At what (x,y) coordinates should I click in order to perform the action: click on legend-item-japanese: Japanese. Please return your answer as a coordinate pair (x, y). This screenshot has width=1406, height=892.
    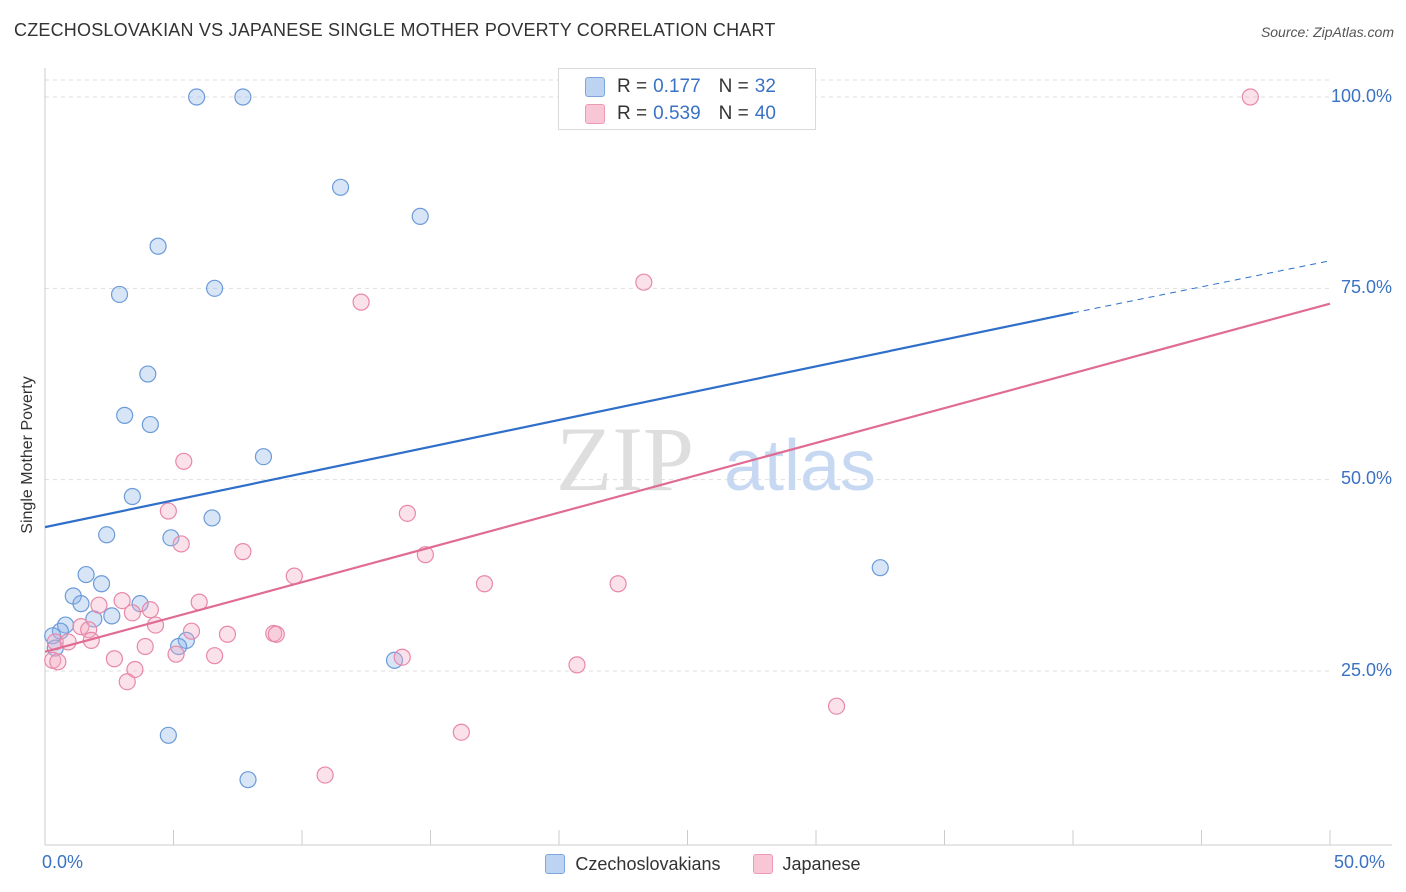
    Looking at the image, I should click on (806, 864).